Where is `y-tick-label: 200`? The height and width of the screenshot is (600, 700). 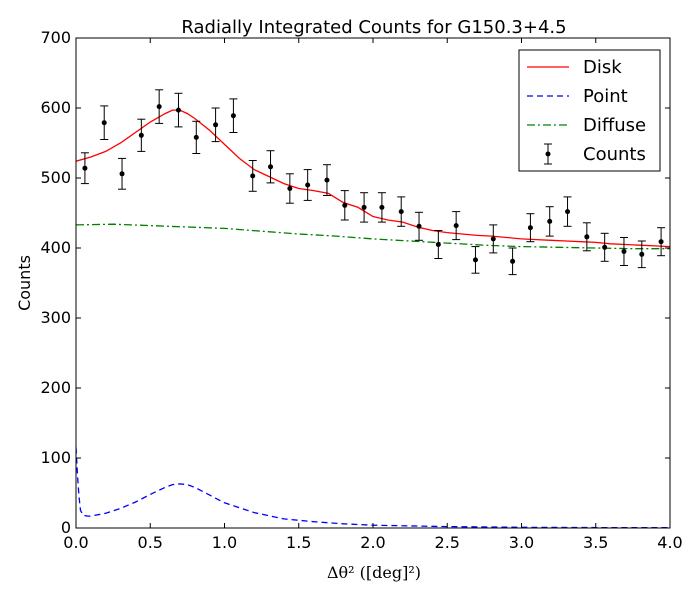 y-tick-label: 200 is located at coordinates (55, 387).